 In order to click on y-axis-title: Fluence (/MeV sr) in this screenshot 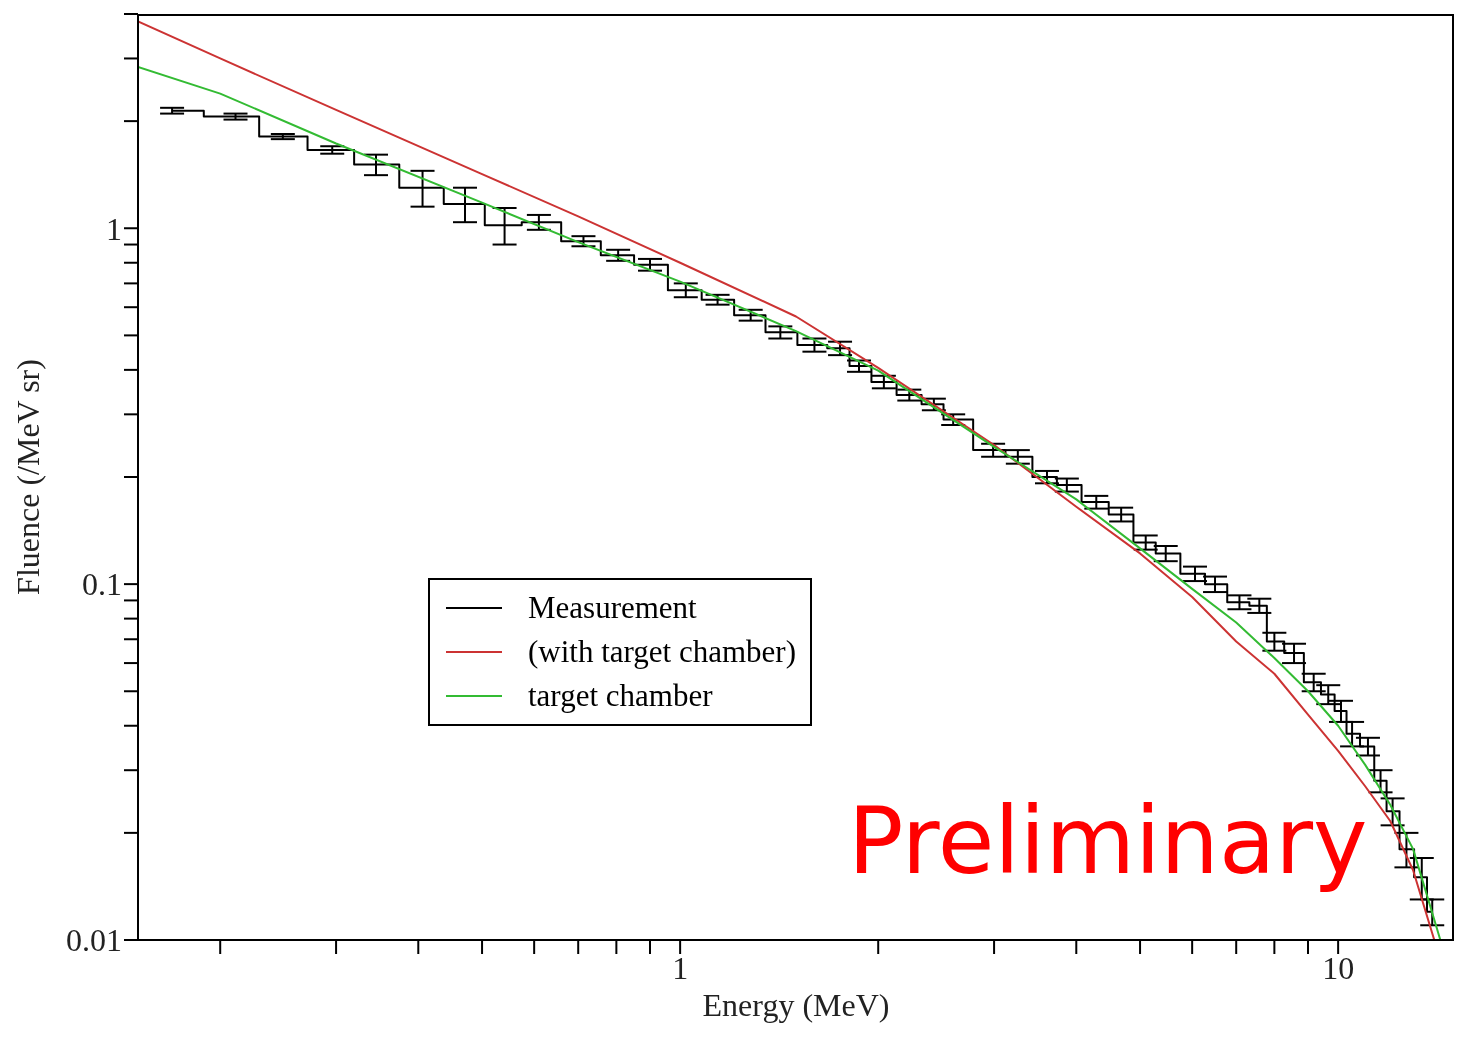, I will do `click(28, 477)`.